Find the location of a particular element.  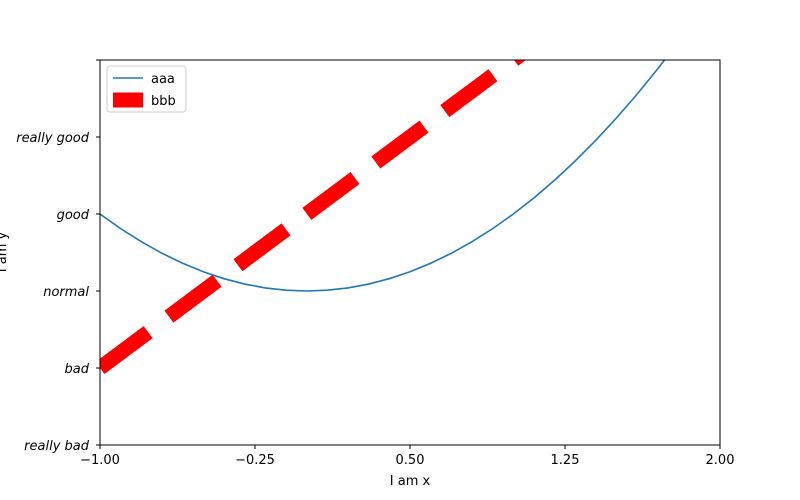

y-tick-label: normal is located at coordinates (66, 292).